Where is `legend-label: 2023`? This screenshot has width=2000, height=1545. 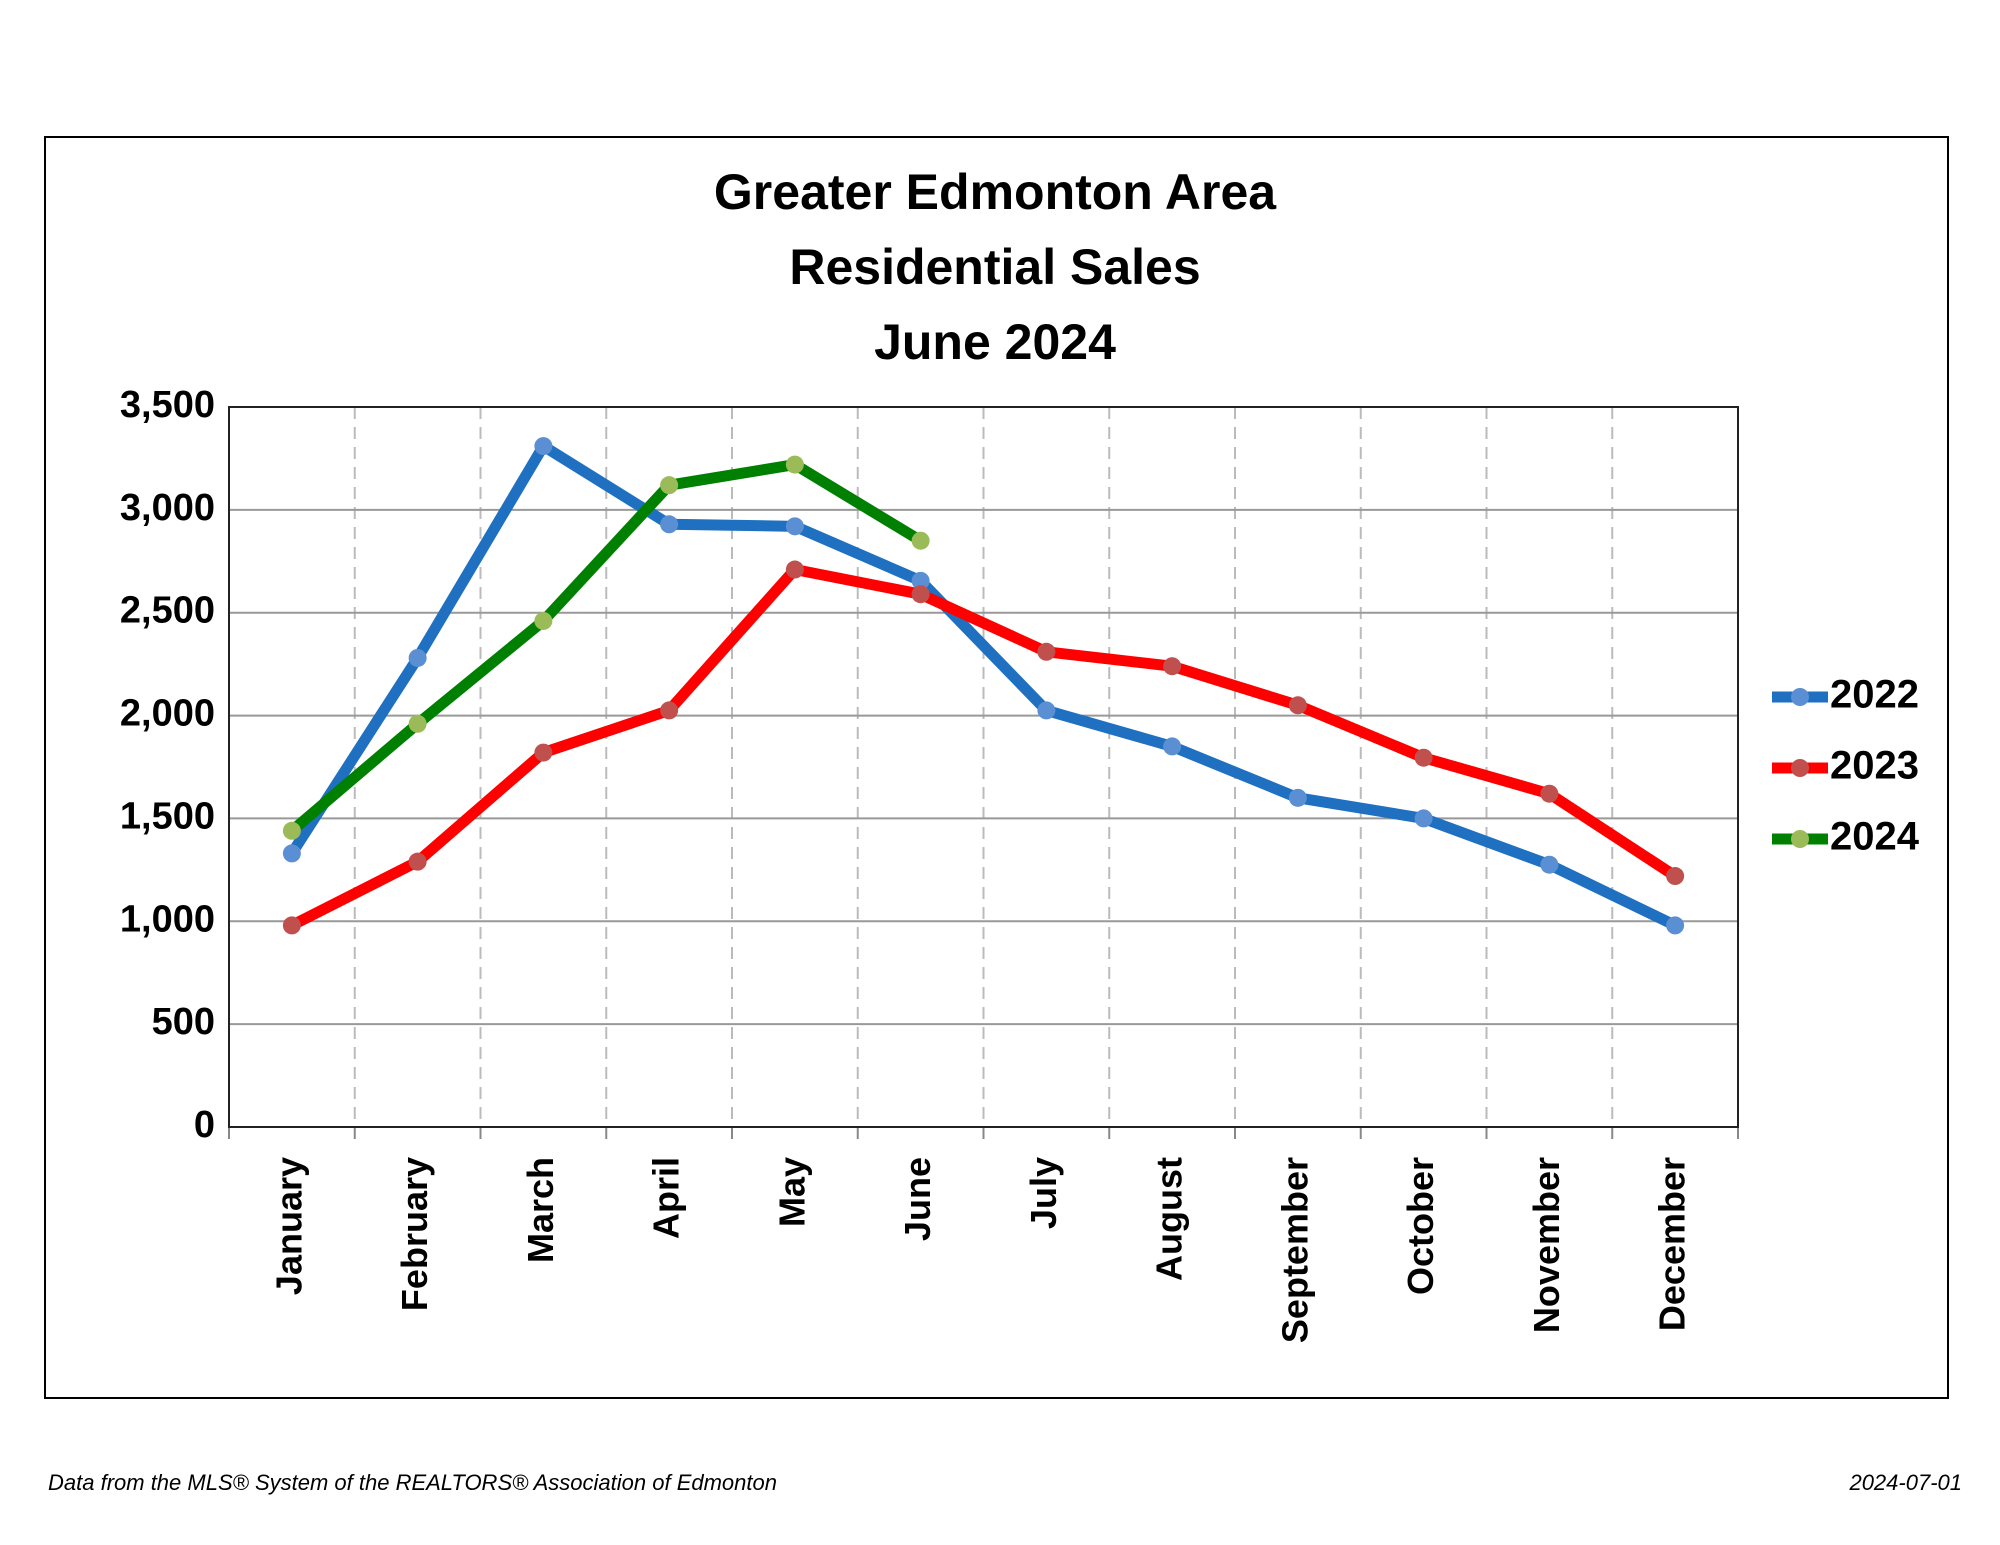
legend-label: 2023 is located at coordinates (1874, 766).